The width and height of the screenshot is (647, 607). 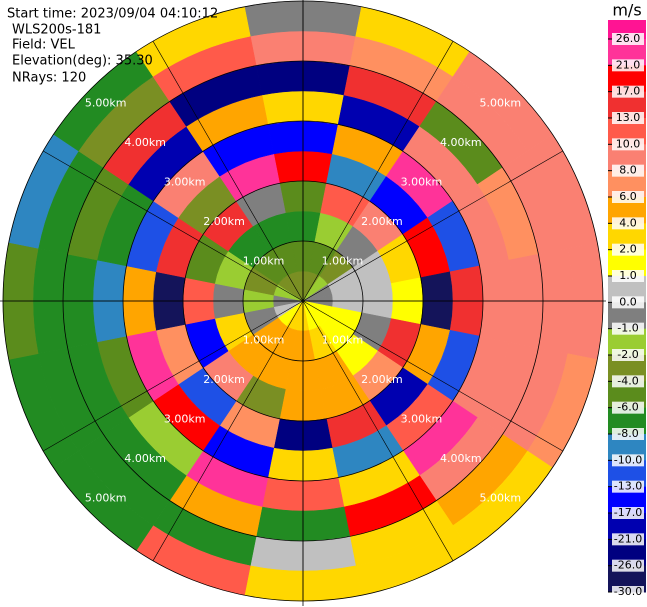 I want to click on colorbar-label: 26.0, so click(x=628, y=38).